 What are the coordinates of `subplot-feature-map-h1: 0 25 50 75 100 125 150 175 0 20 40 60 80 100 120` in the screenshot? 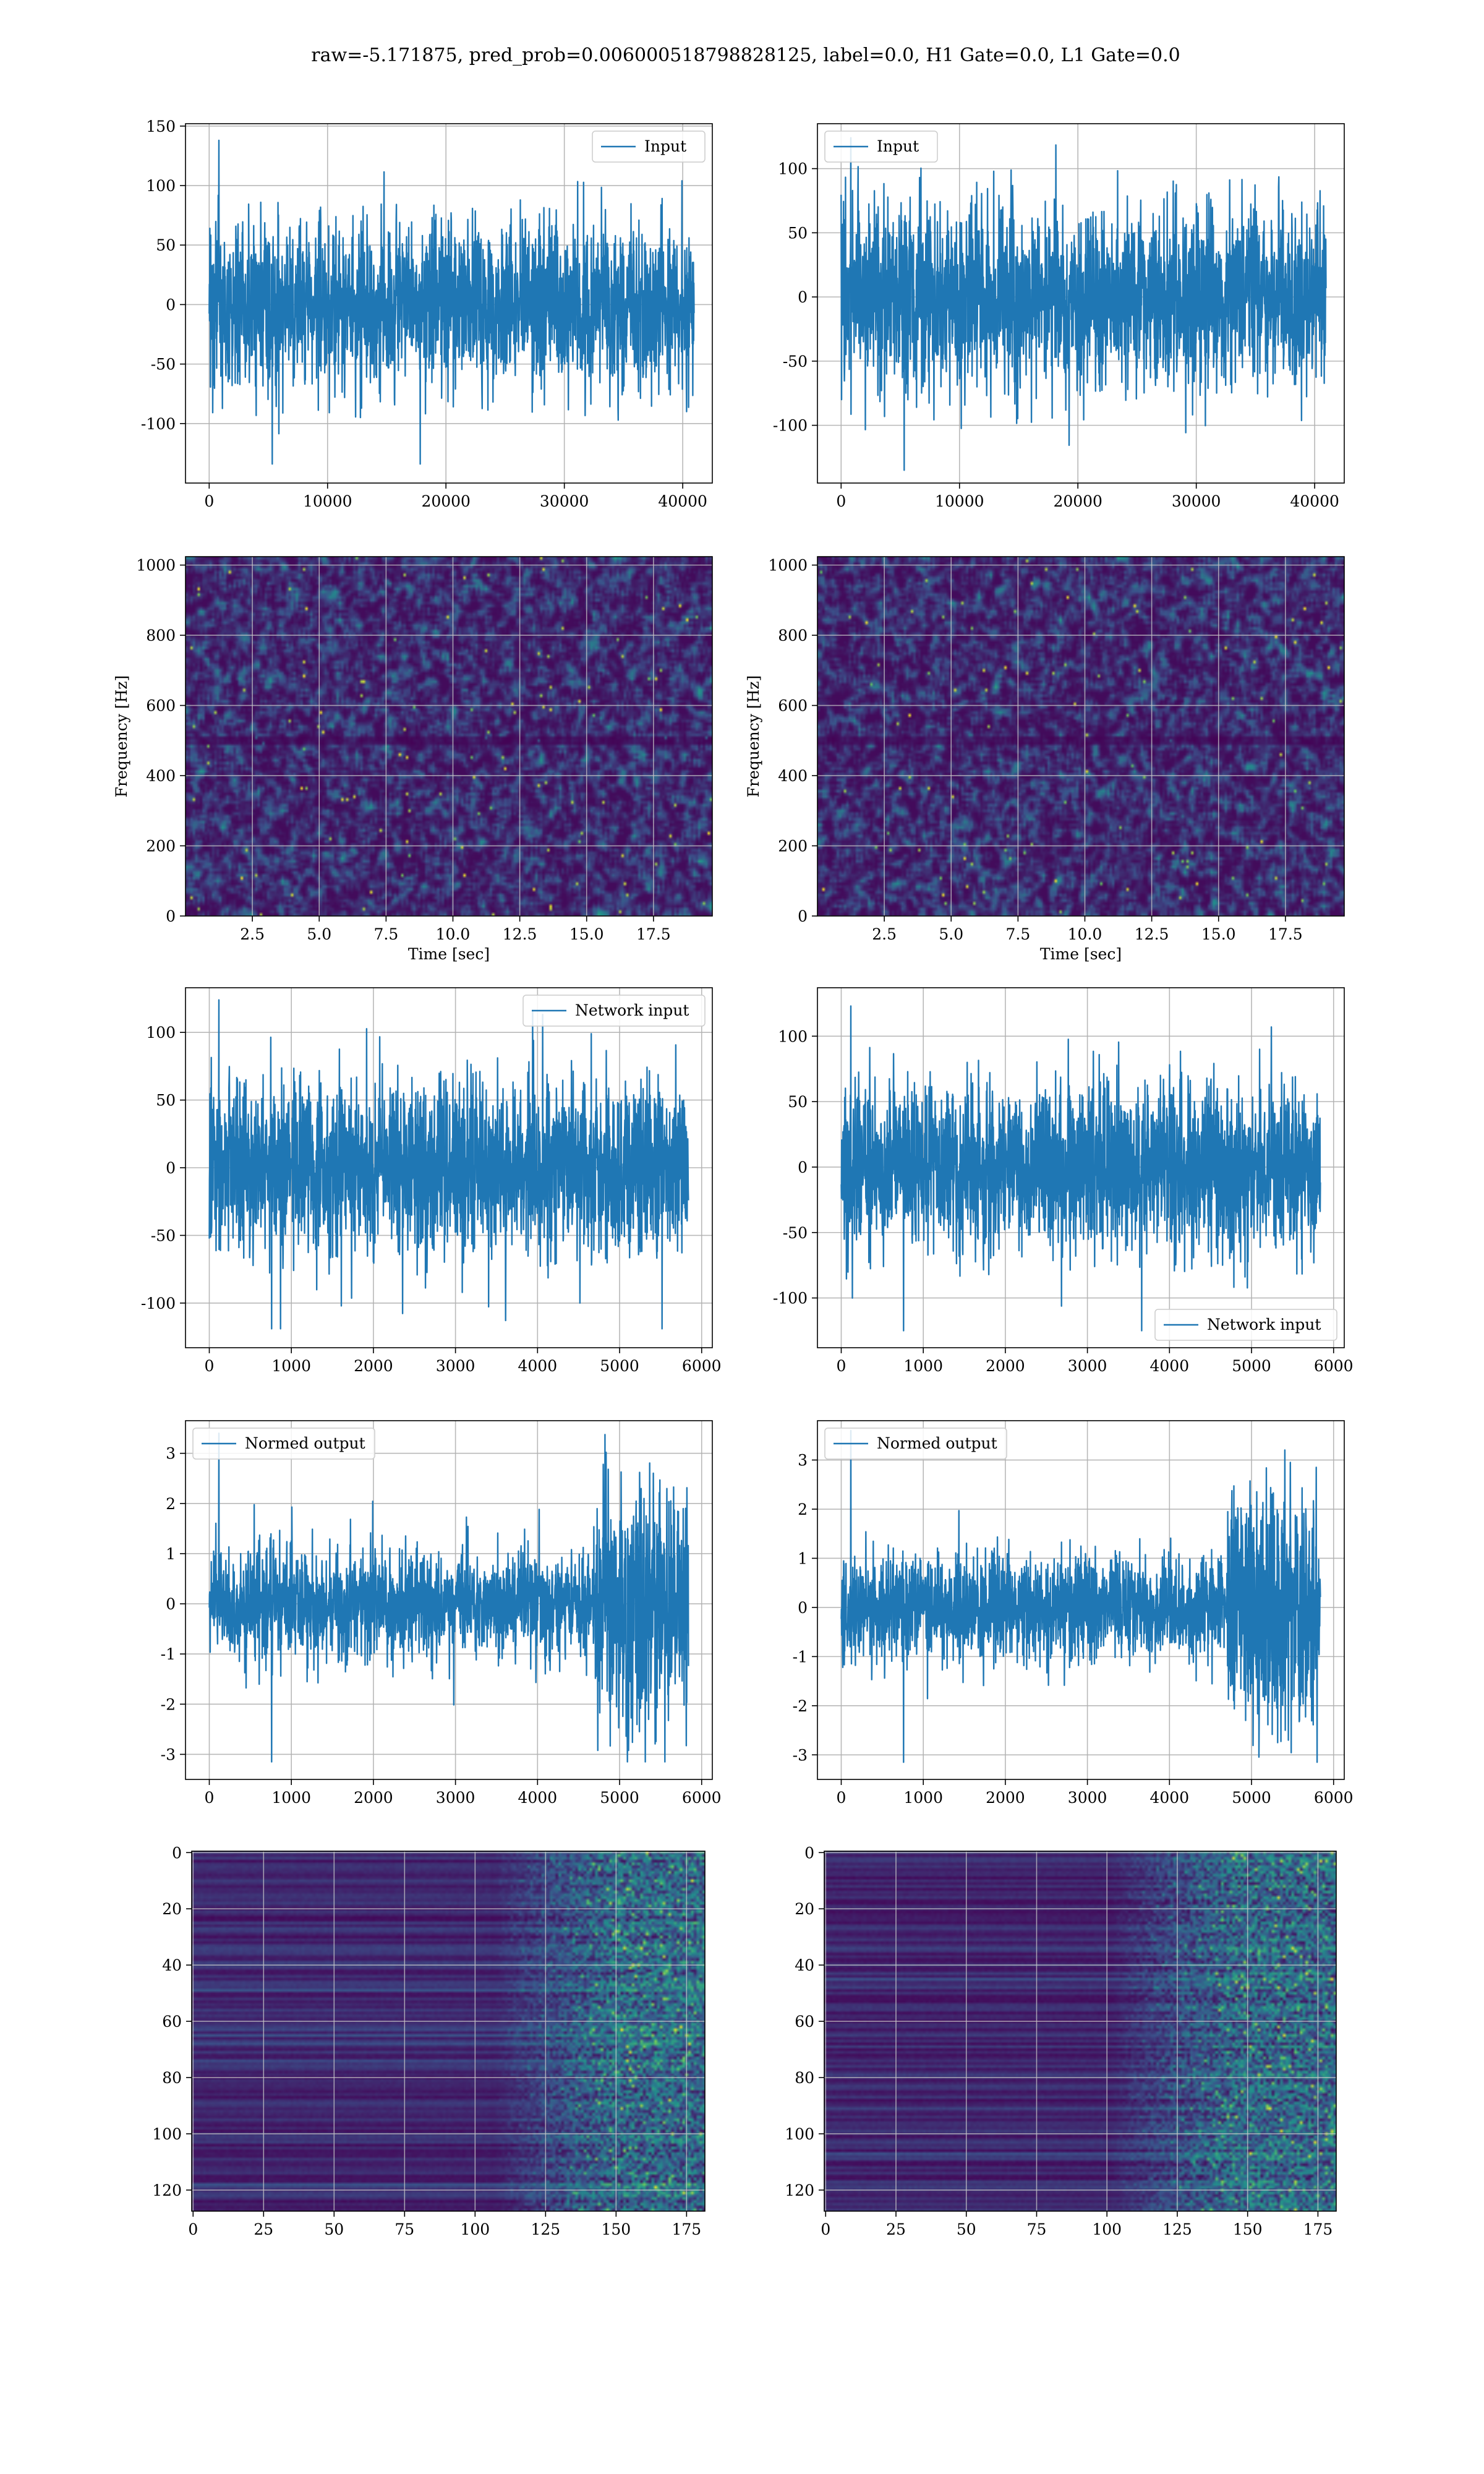 It's located at (429, 2041).